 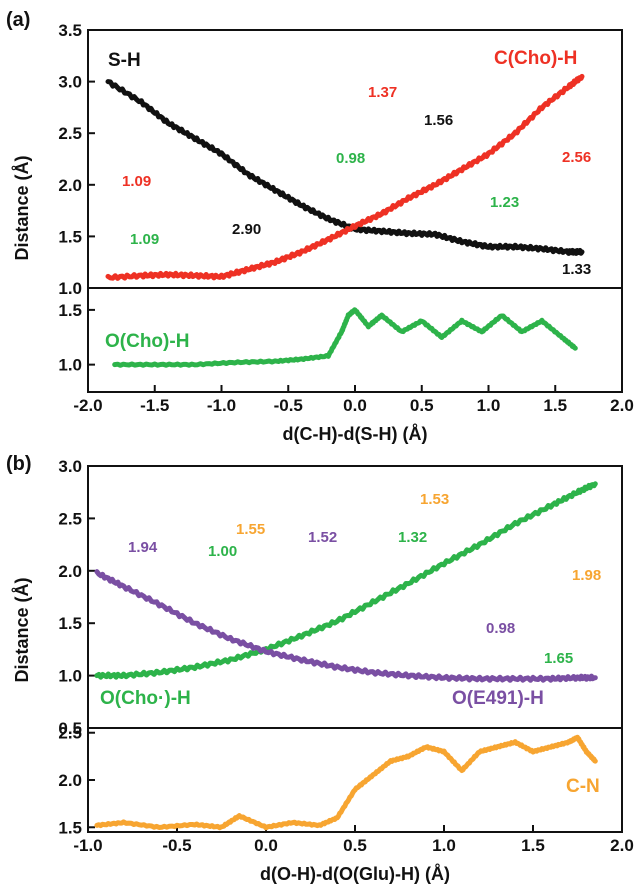 I want to click on panel-b-x-axis-label: d(O-H)-d(O(Glu)-H) (Å), so click(x=355, y=874).